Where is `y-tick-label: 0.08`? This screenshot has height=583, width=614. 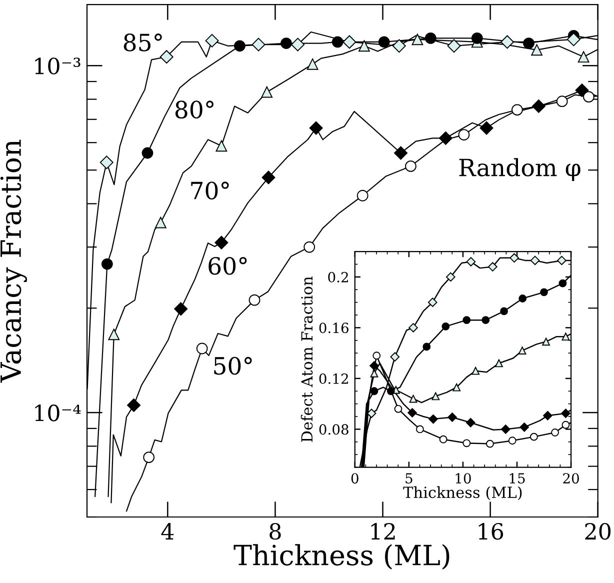
y-tick-label: 0.08 is located at coordinates (333, 429).